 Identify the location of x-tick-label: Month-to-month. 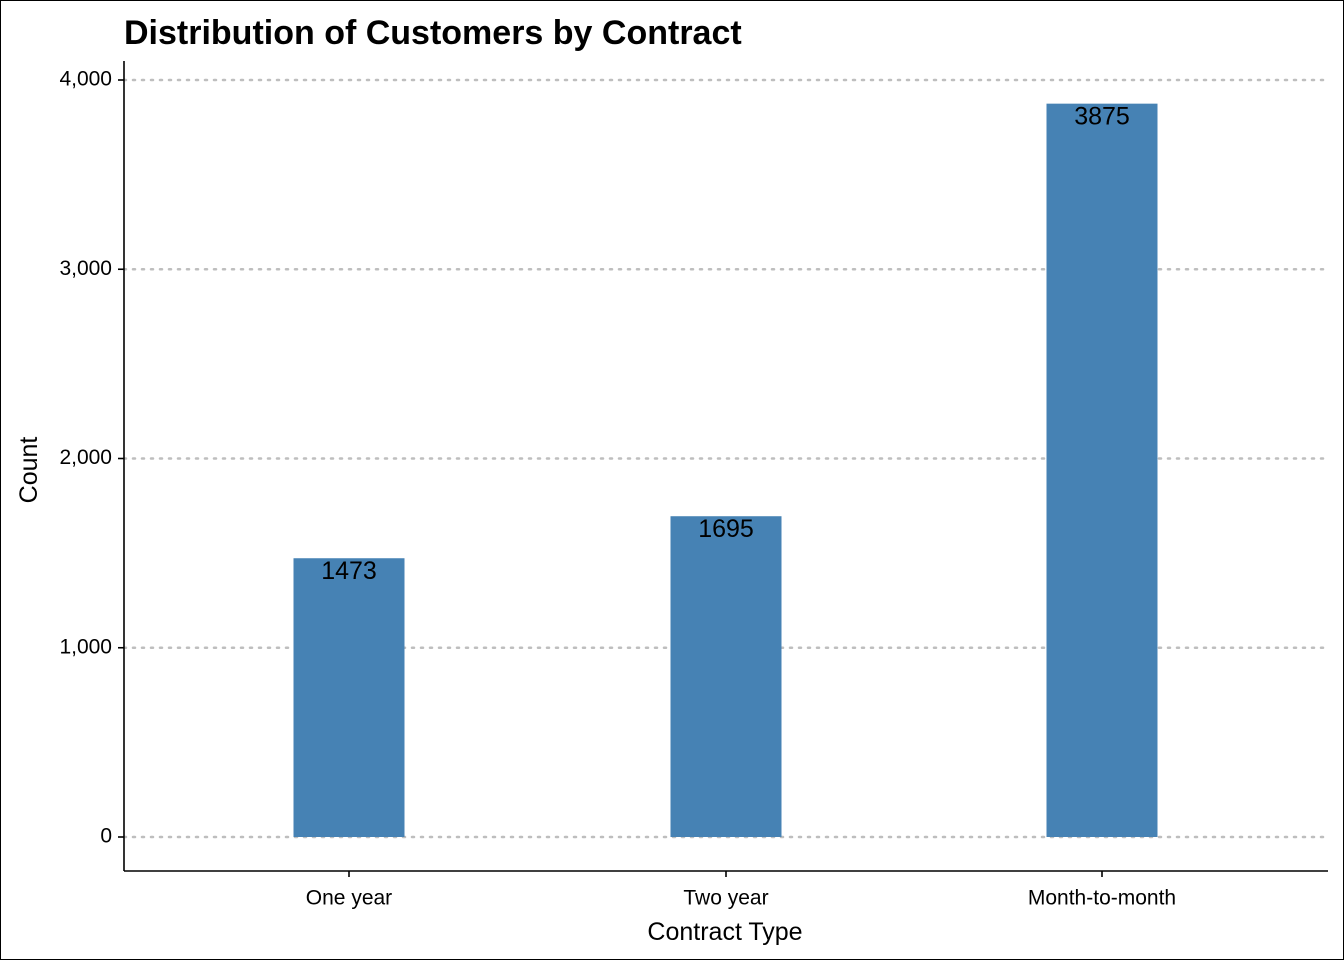
(1102, 898).